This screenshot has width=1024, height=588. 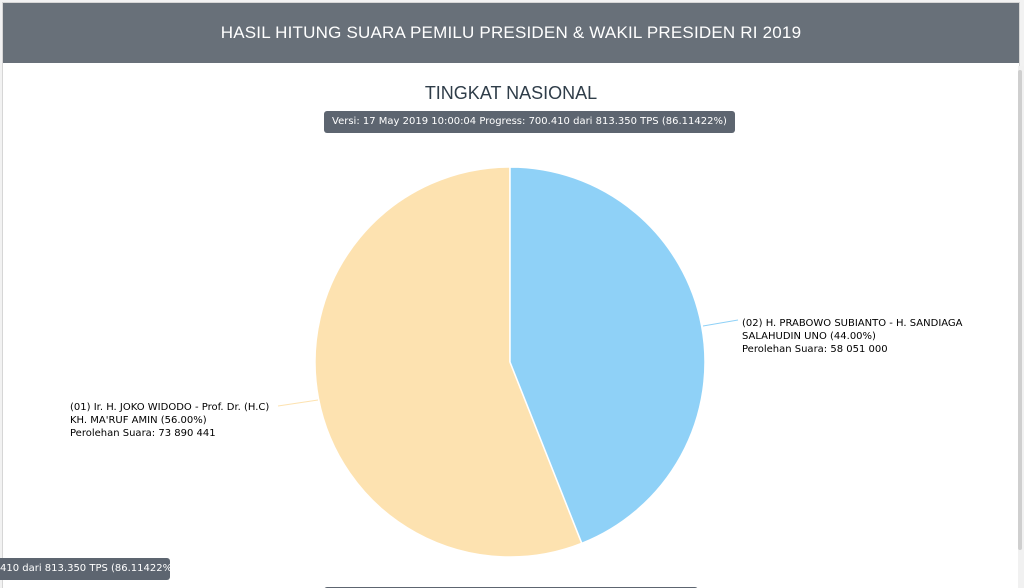 I want to click on scrollbar, so click(x=1021, y=327).